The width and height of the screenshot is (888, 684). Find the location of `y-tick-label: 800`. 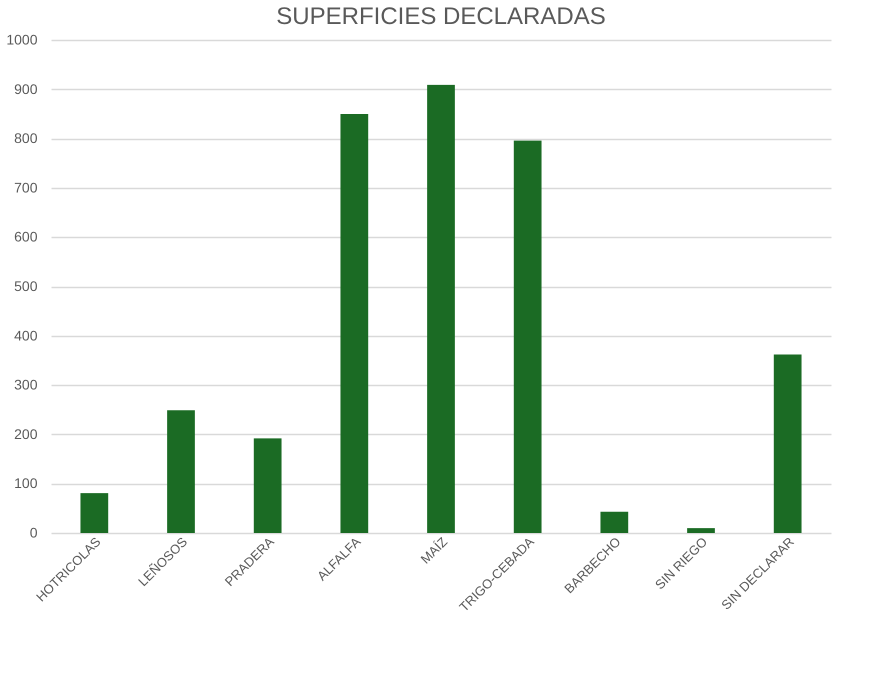

y-tick-label: 800 is located at coordinates (26, 138).